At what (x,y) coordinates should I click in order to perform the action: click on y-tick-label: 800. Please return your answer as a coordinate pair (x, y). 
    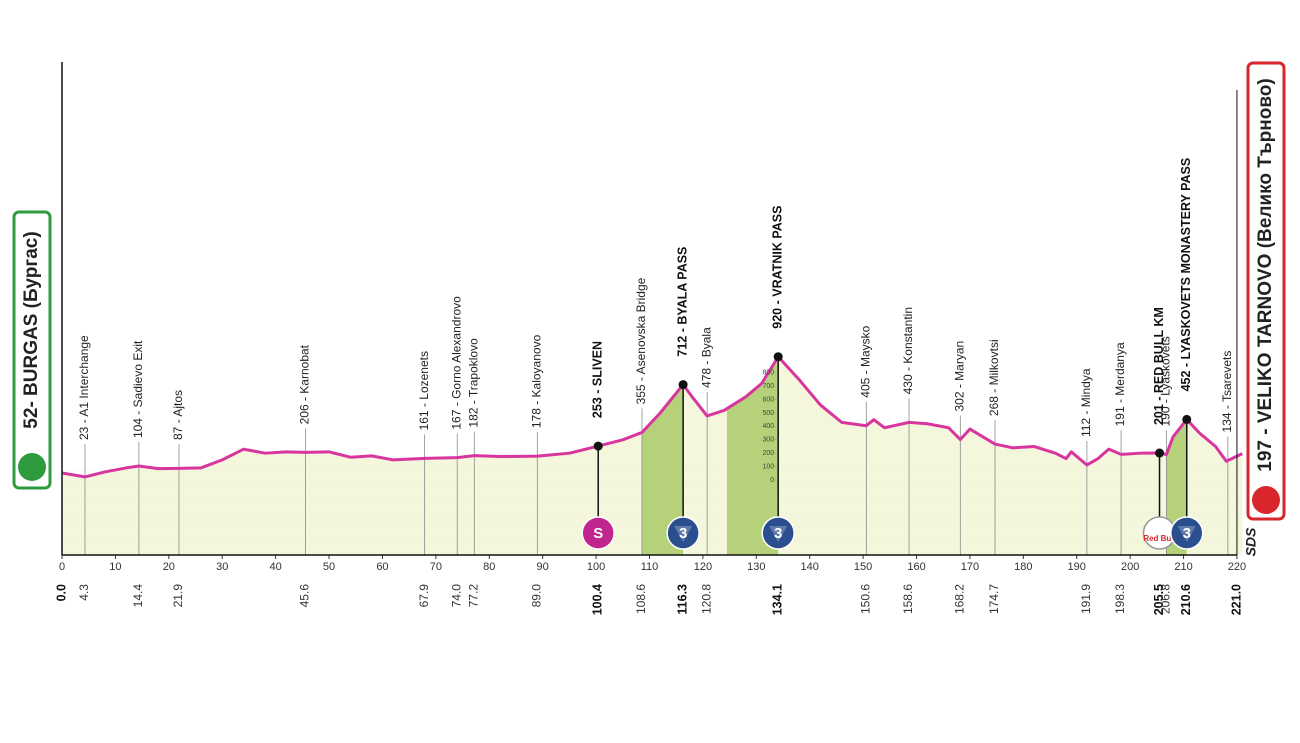
    Looking at the image, I should click on (769, 373).